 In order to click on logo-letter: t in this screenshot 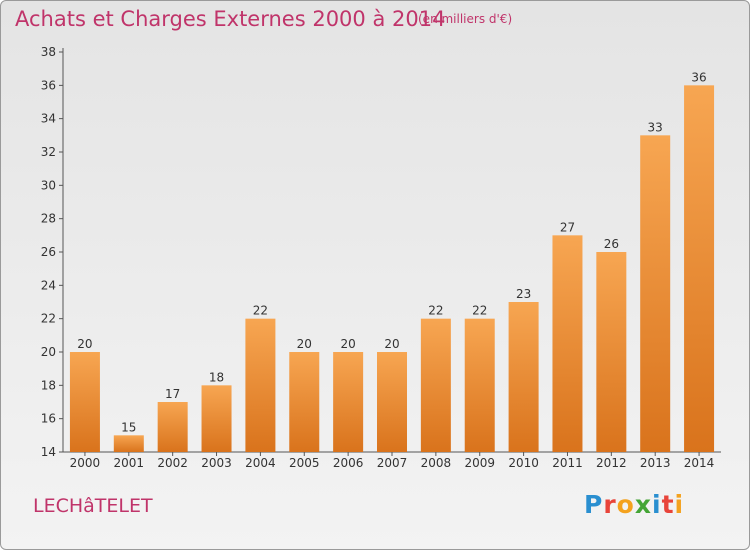, I will do `click(668, 504)`.